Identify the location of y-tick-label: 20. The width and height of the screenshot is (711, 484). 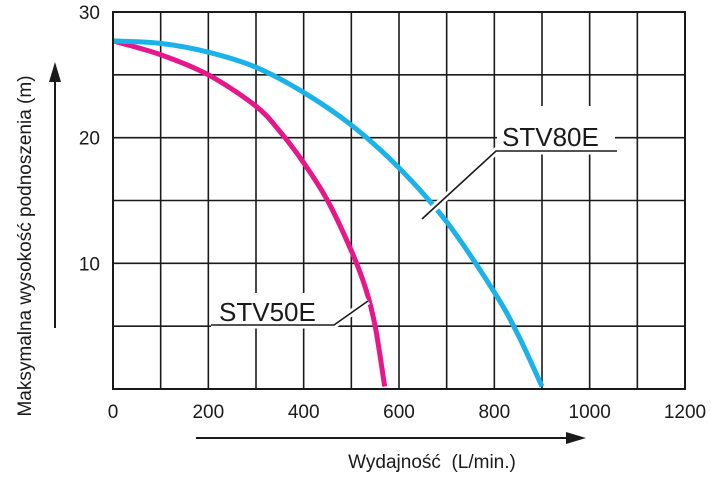
(89, 139).